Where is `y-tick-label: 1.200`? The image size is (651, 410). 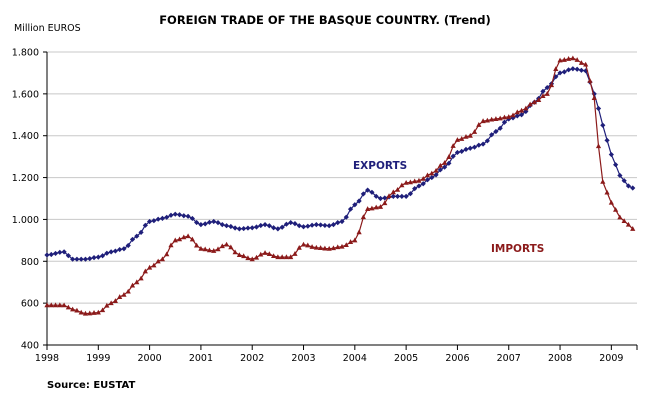 y-tick-label: 1.200 is located at coordinates (25, 178).